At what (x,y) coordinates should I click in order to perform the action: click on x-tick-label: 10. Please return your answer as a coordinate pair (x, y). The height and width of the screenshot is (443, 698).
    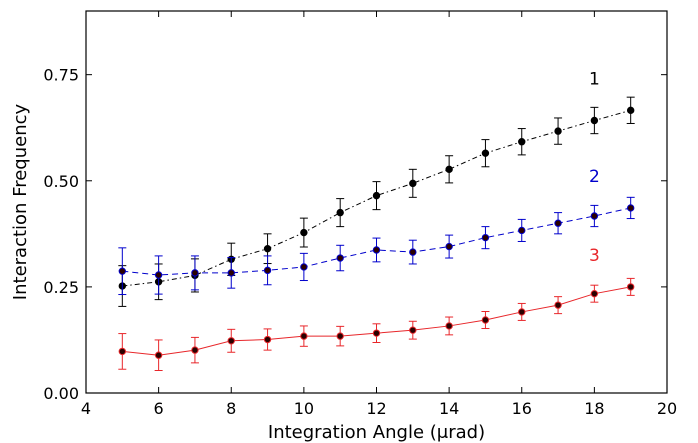
    Looking at the image, I should click on (304, 408).